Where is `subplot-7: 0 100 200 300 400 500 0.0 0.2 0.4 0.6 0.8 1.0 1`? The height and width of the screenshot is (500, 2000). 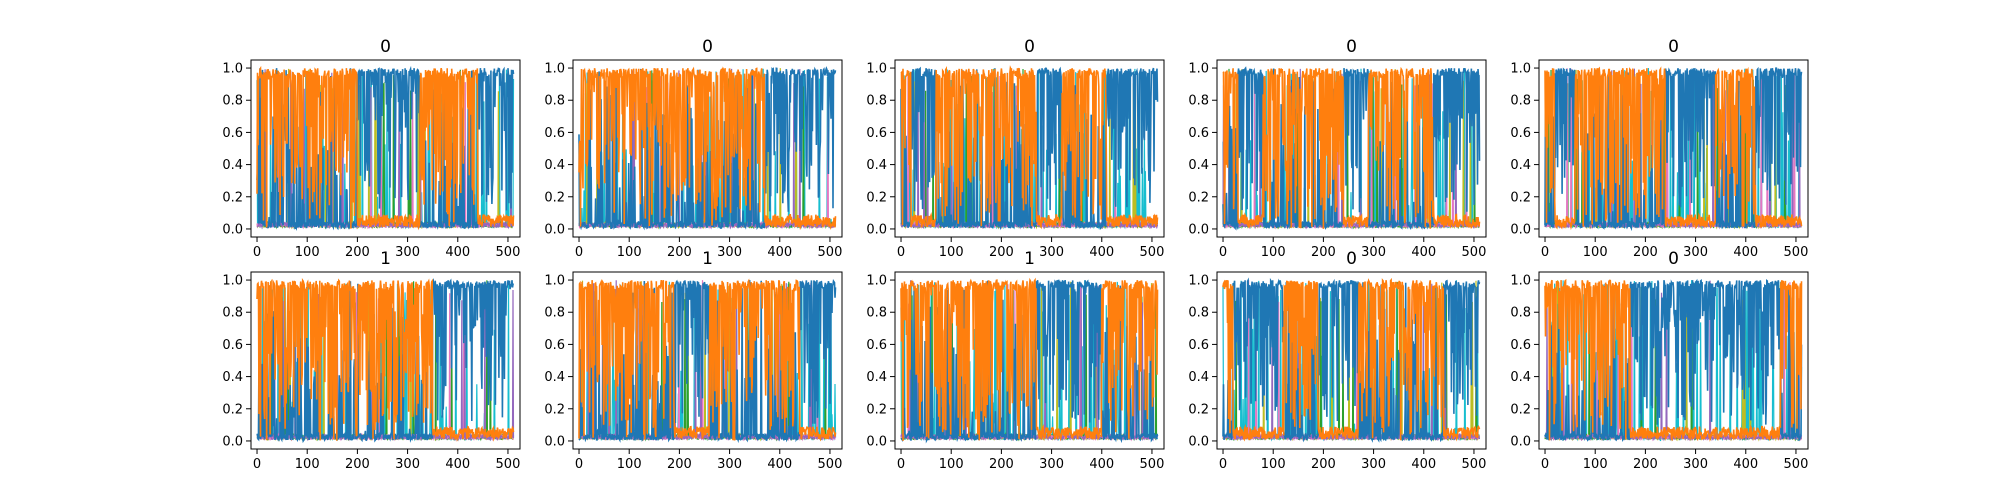
subplot-7: 0 100 200 300 400 500 0.0 0.2 0.4 0.6 0.8 1.0 1 is located at coordinates (693, 360).